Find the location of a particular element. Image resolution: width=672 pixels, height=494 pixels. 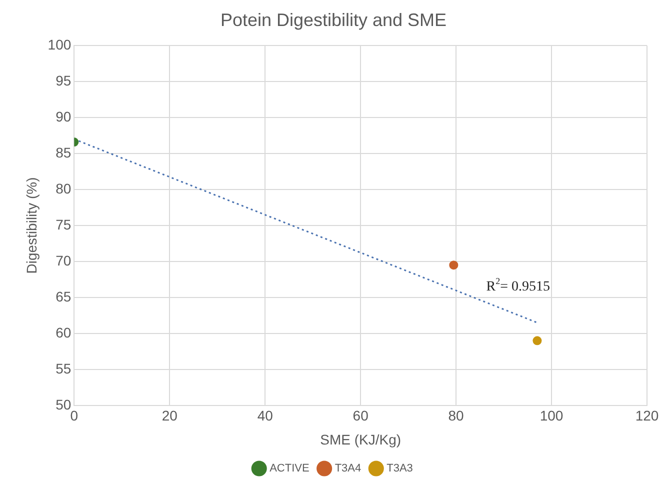

y-tick-label: 100 is located at coordinates (60, 44).